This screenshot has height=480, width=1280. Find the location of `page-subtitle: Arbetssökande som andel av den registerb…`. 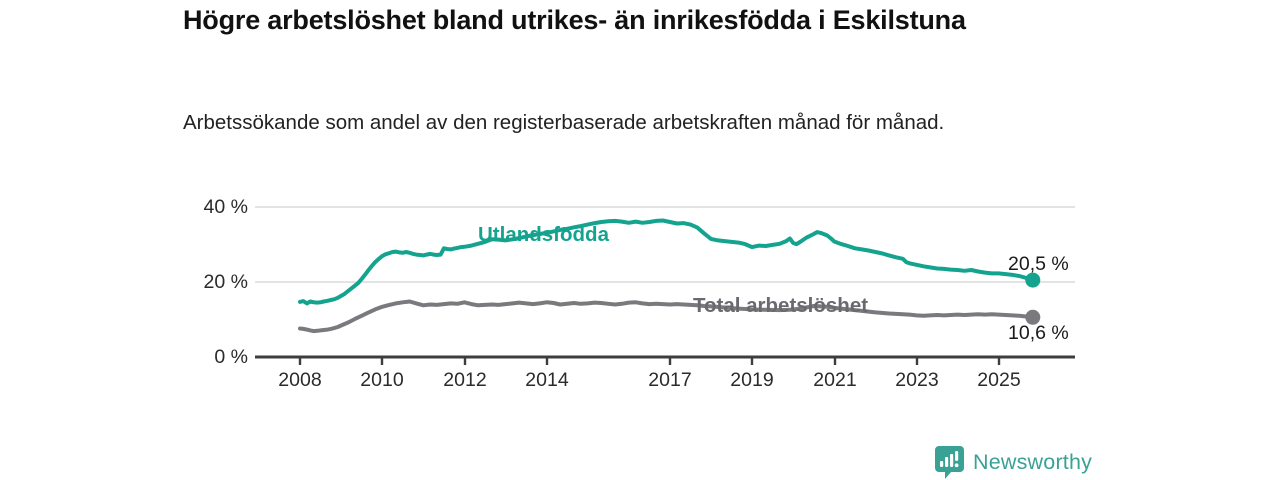

page-subtitle: Arbetssökande som andel av den registerb… is located at coordinates (564, 122).